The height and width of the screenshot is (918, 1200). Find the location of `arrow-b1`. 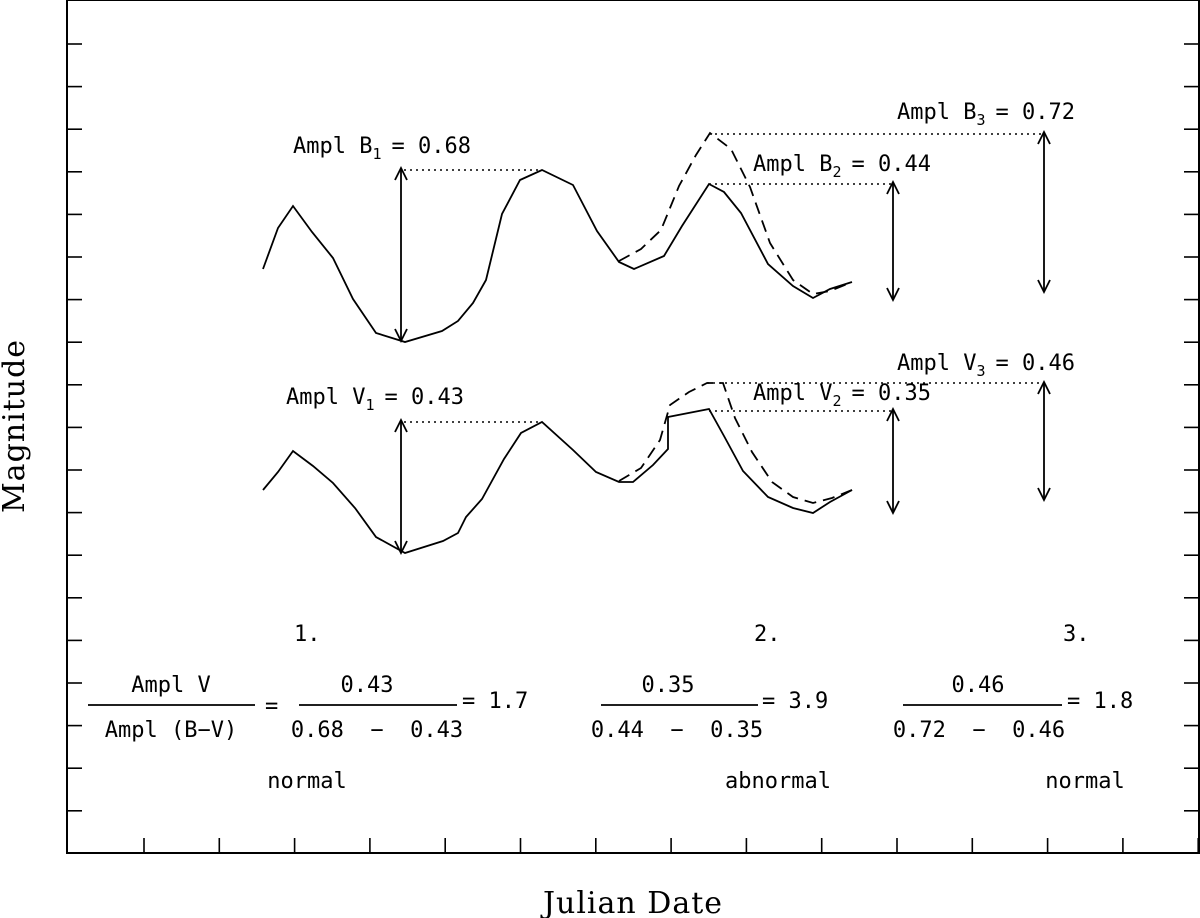

arrow-b1 is located at coordinates (401, 254).